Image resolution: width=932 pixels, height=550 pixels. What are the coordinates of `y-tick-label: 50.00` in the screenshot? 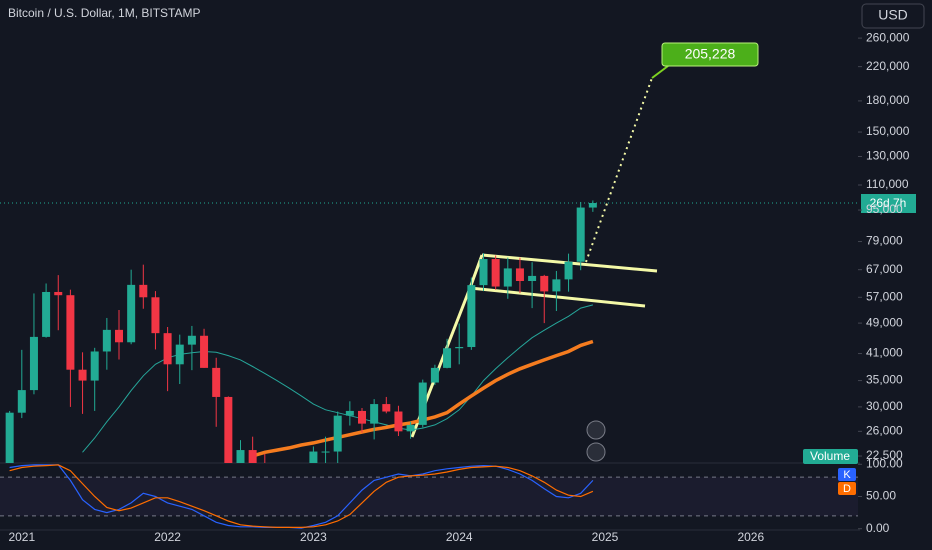 It's located at (881, 496).